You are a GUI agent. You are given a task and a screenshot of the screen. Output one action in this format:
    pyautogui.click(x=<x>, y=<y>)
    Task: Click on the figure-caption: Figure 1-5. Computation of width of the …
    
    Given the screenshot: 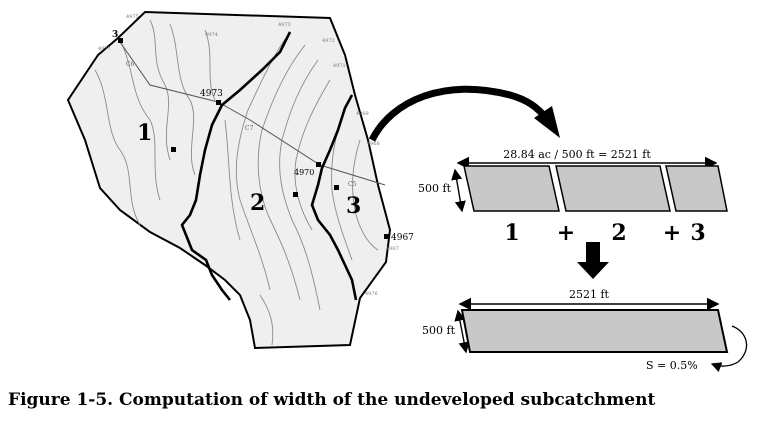 What is the action you would take?
    pyautogui.click(x=332, y=400)
    